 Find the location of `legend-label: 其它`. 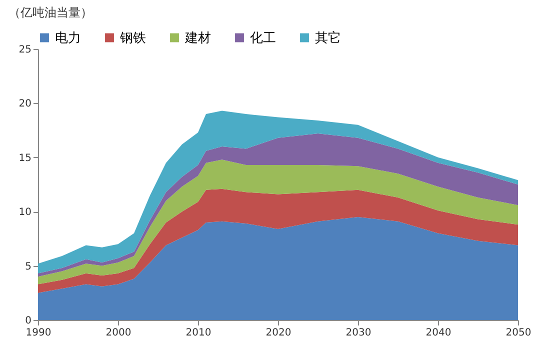

legend-label: 其它 is located at coordinates (328, 38).